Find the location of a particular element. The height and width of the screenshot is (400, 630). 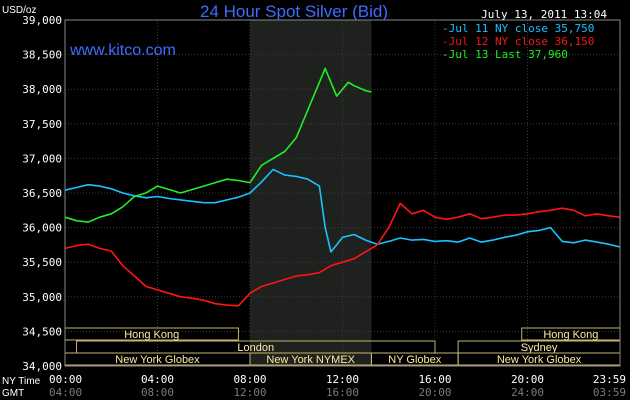

session-label: Sydney is located at coordinates (539, 348).